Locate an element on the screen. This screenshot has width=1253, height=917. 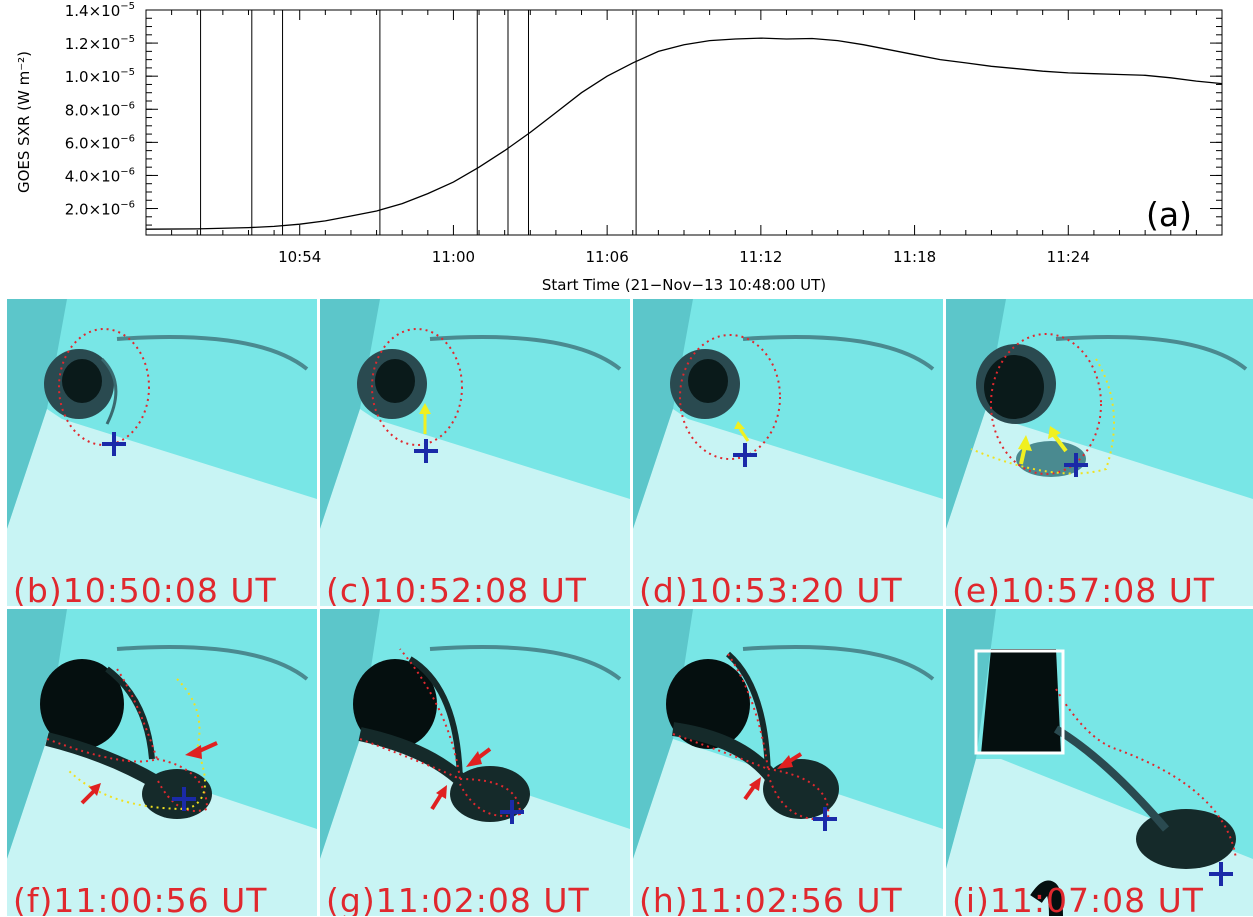
panel-a-label: (a) is located at coordinates (1169, 214).